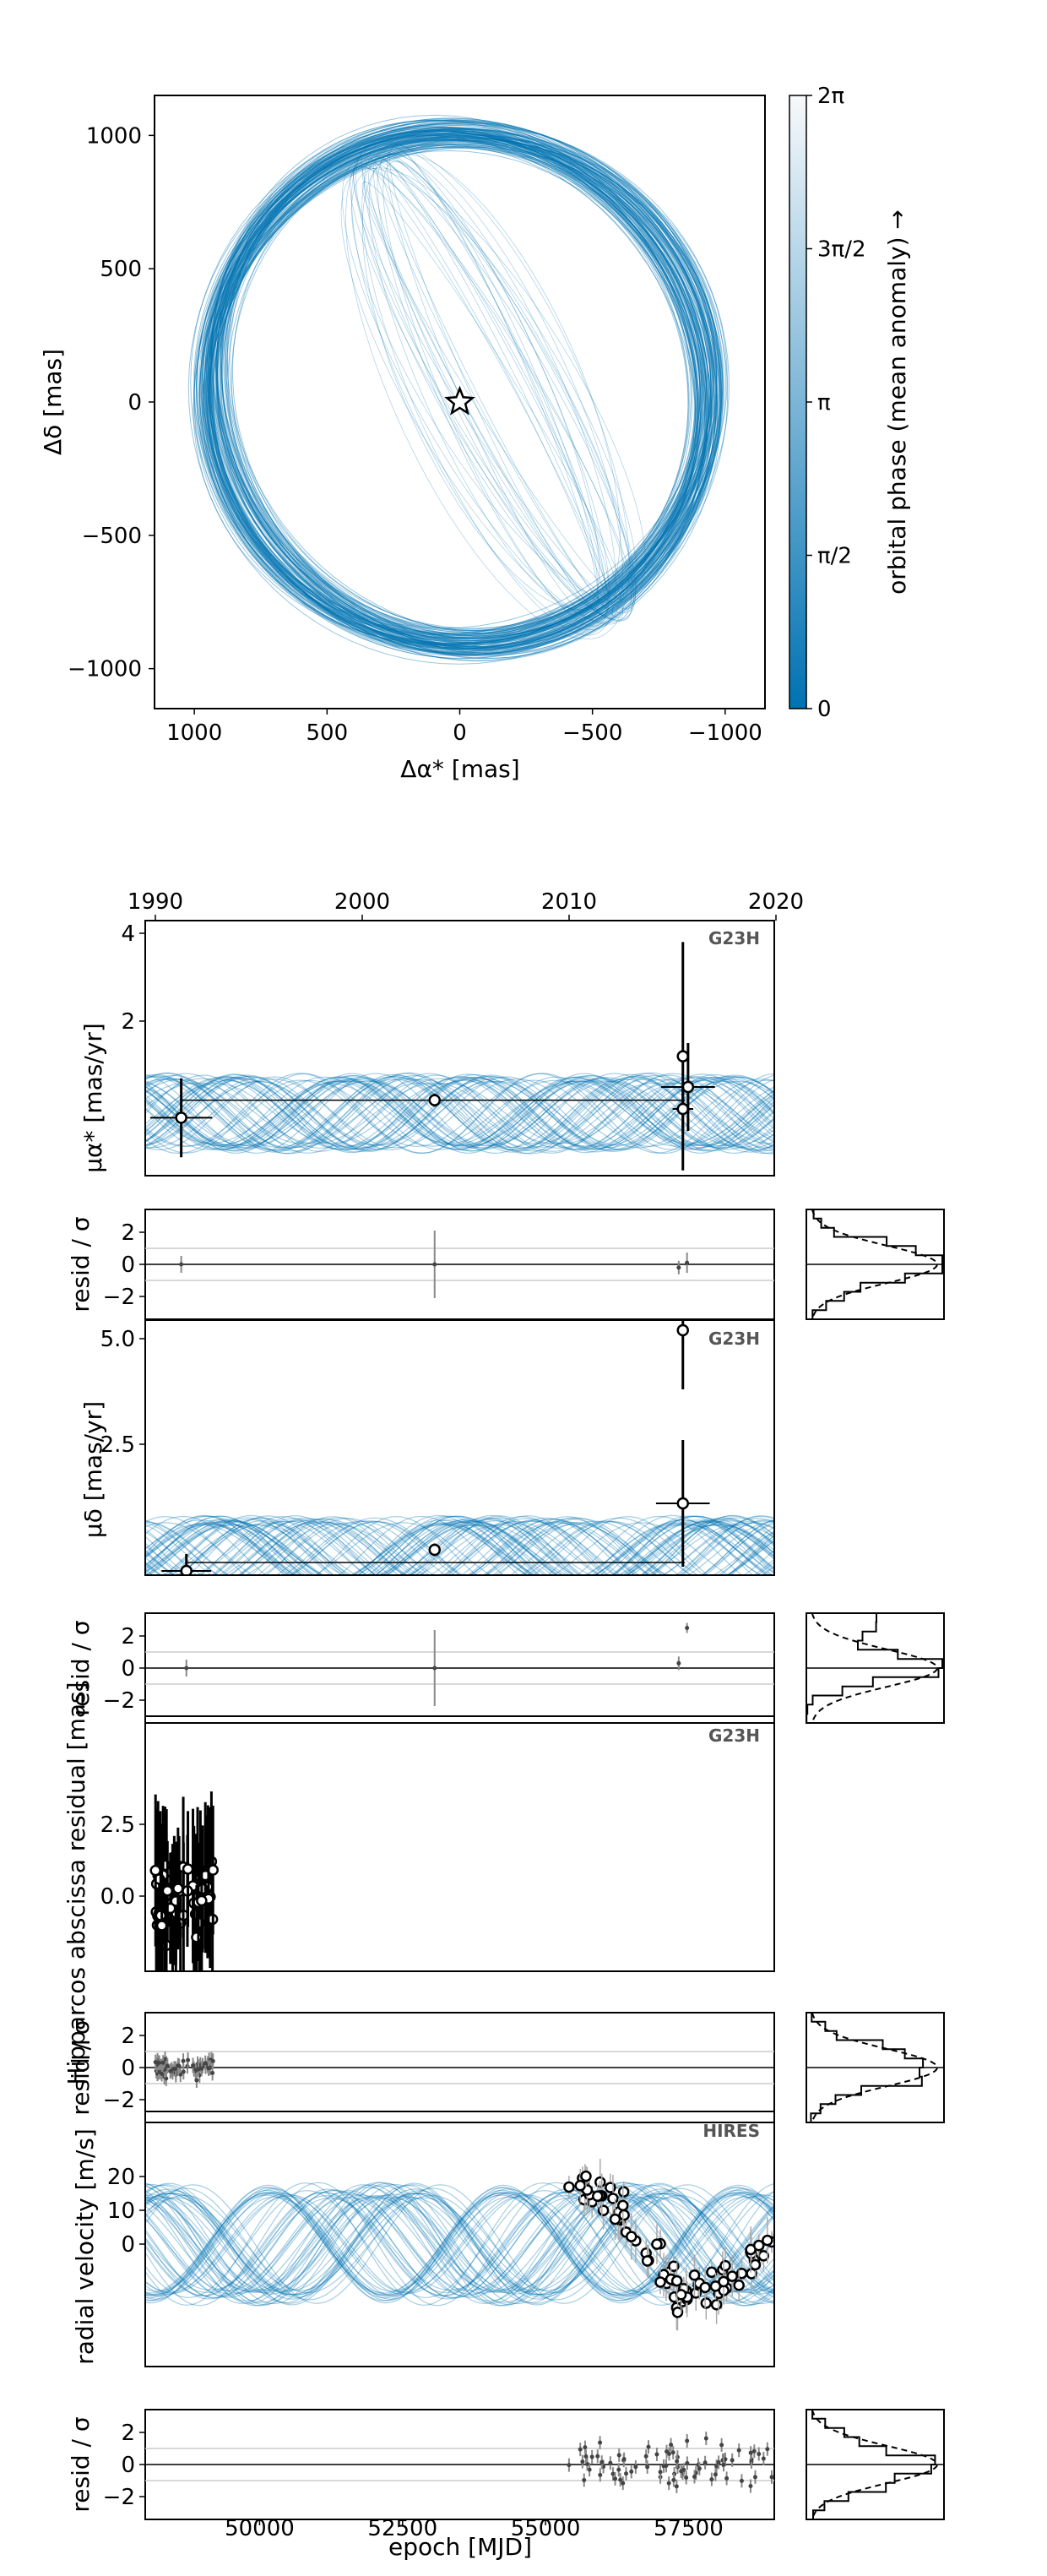 This screenshot has height=2576, width=1047. I want to click on y-tick-label: 0, so click(134, 403).